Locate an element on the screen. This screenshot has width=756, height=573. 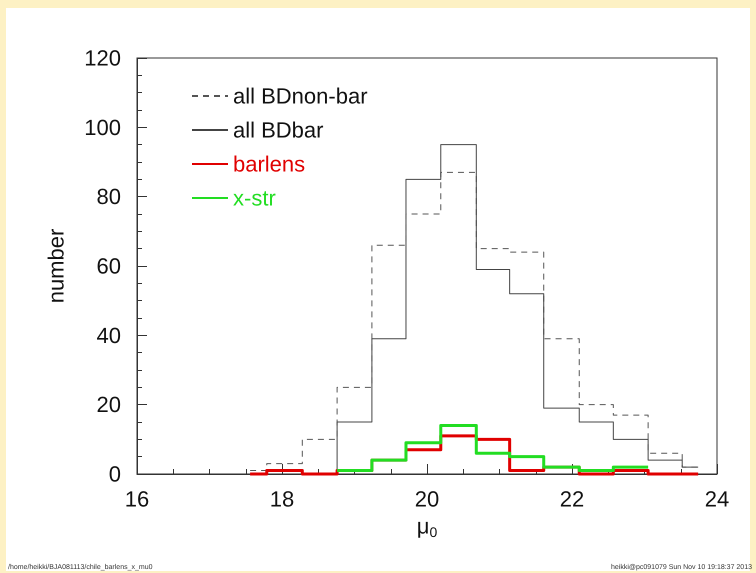
legend-label: barlens is located at coordinates (269, 164).